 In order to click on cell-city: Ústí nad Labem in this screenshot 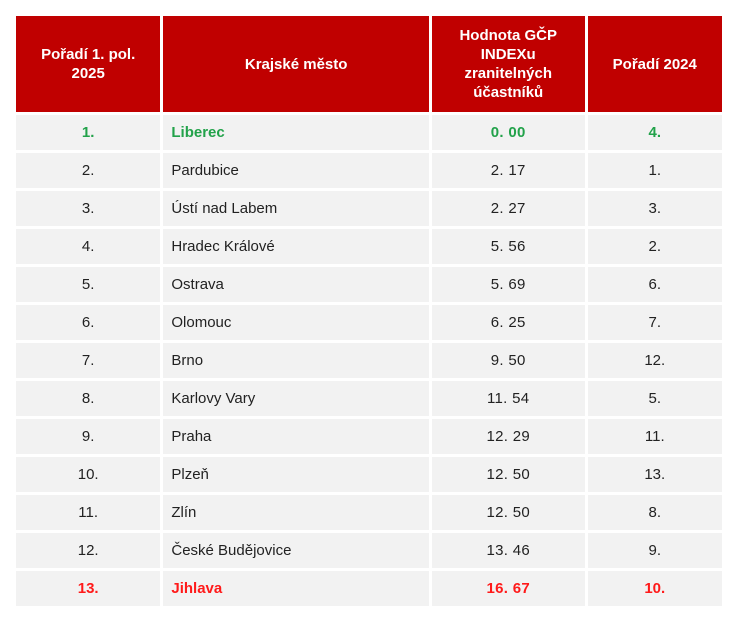, I will do `click(296, 208)`.